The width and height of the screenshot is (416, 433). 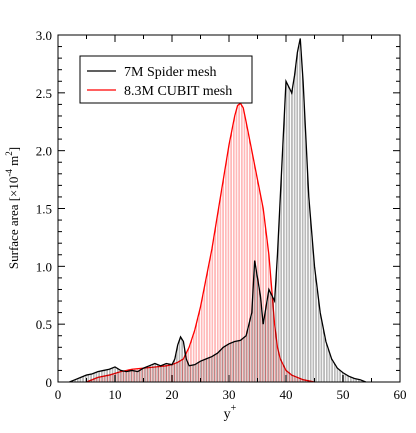 What do you see at coordinates (170, 72) in the screenshot?
I see `legend-label-spider: 7M Spider mesh` at bounding box center [170, 72].